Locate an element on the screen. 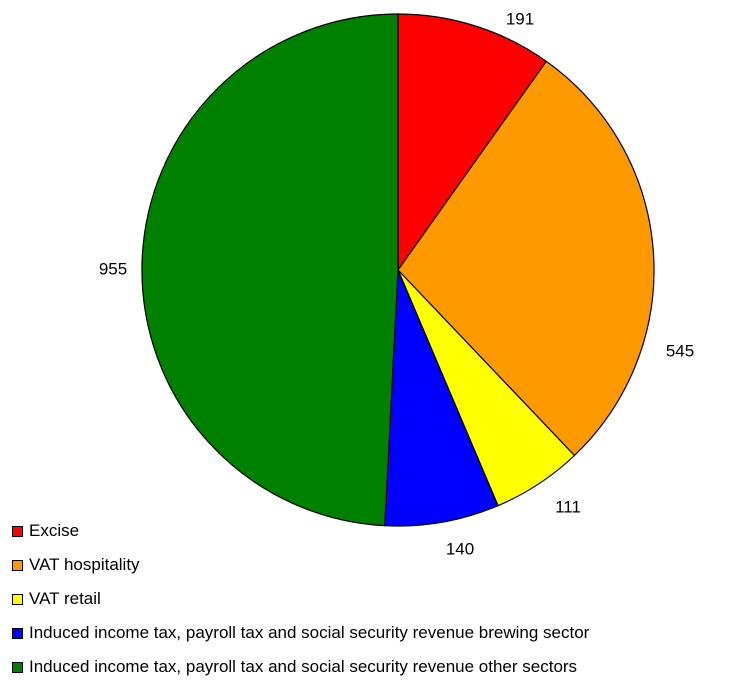  data-label-4: 140 is located at coordinates (460, 548).